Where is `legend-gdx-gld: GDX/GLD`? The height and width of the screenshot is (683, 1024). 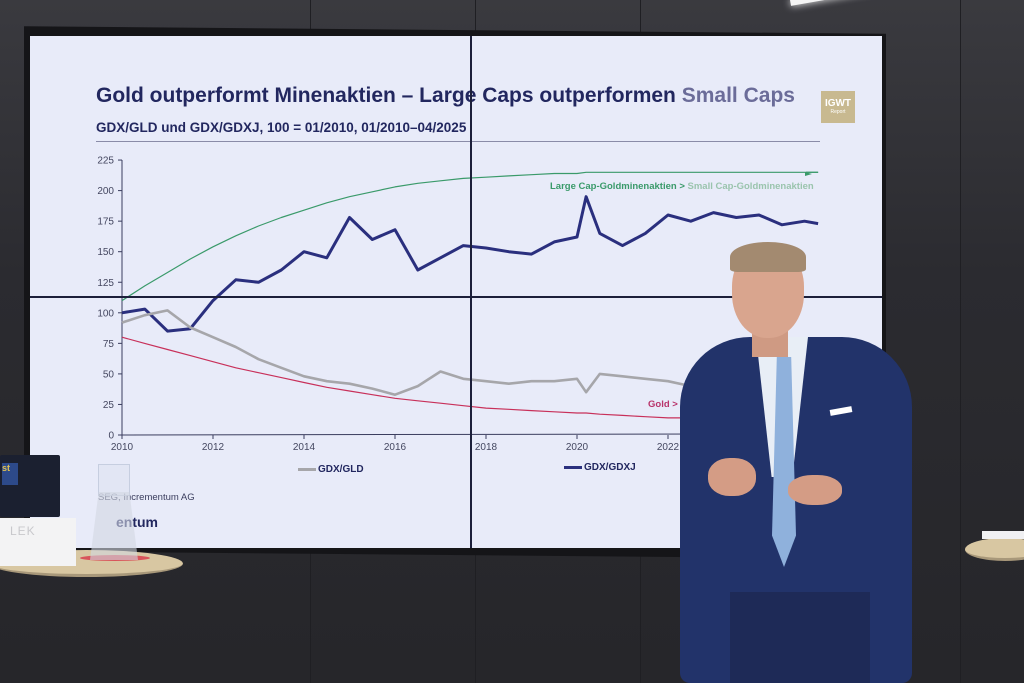 legend-gdx-gld: GDX/GLD is located at coordinates (331, 469).